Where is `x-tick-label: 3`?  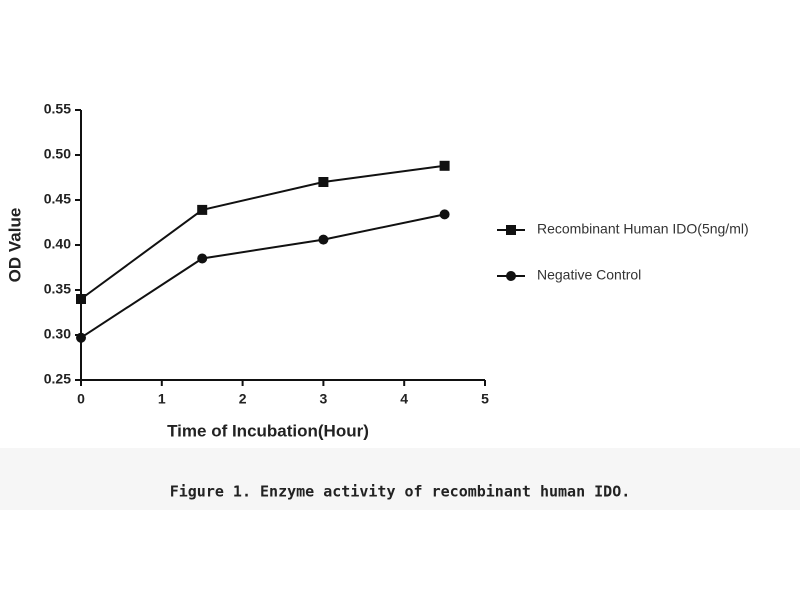
x-tick-label: 3 is located at coordinates (324, 399).